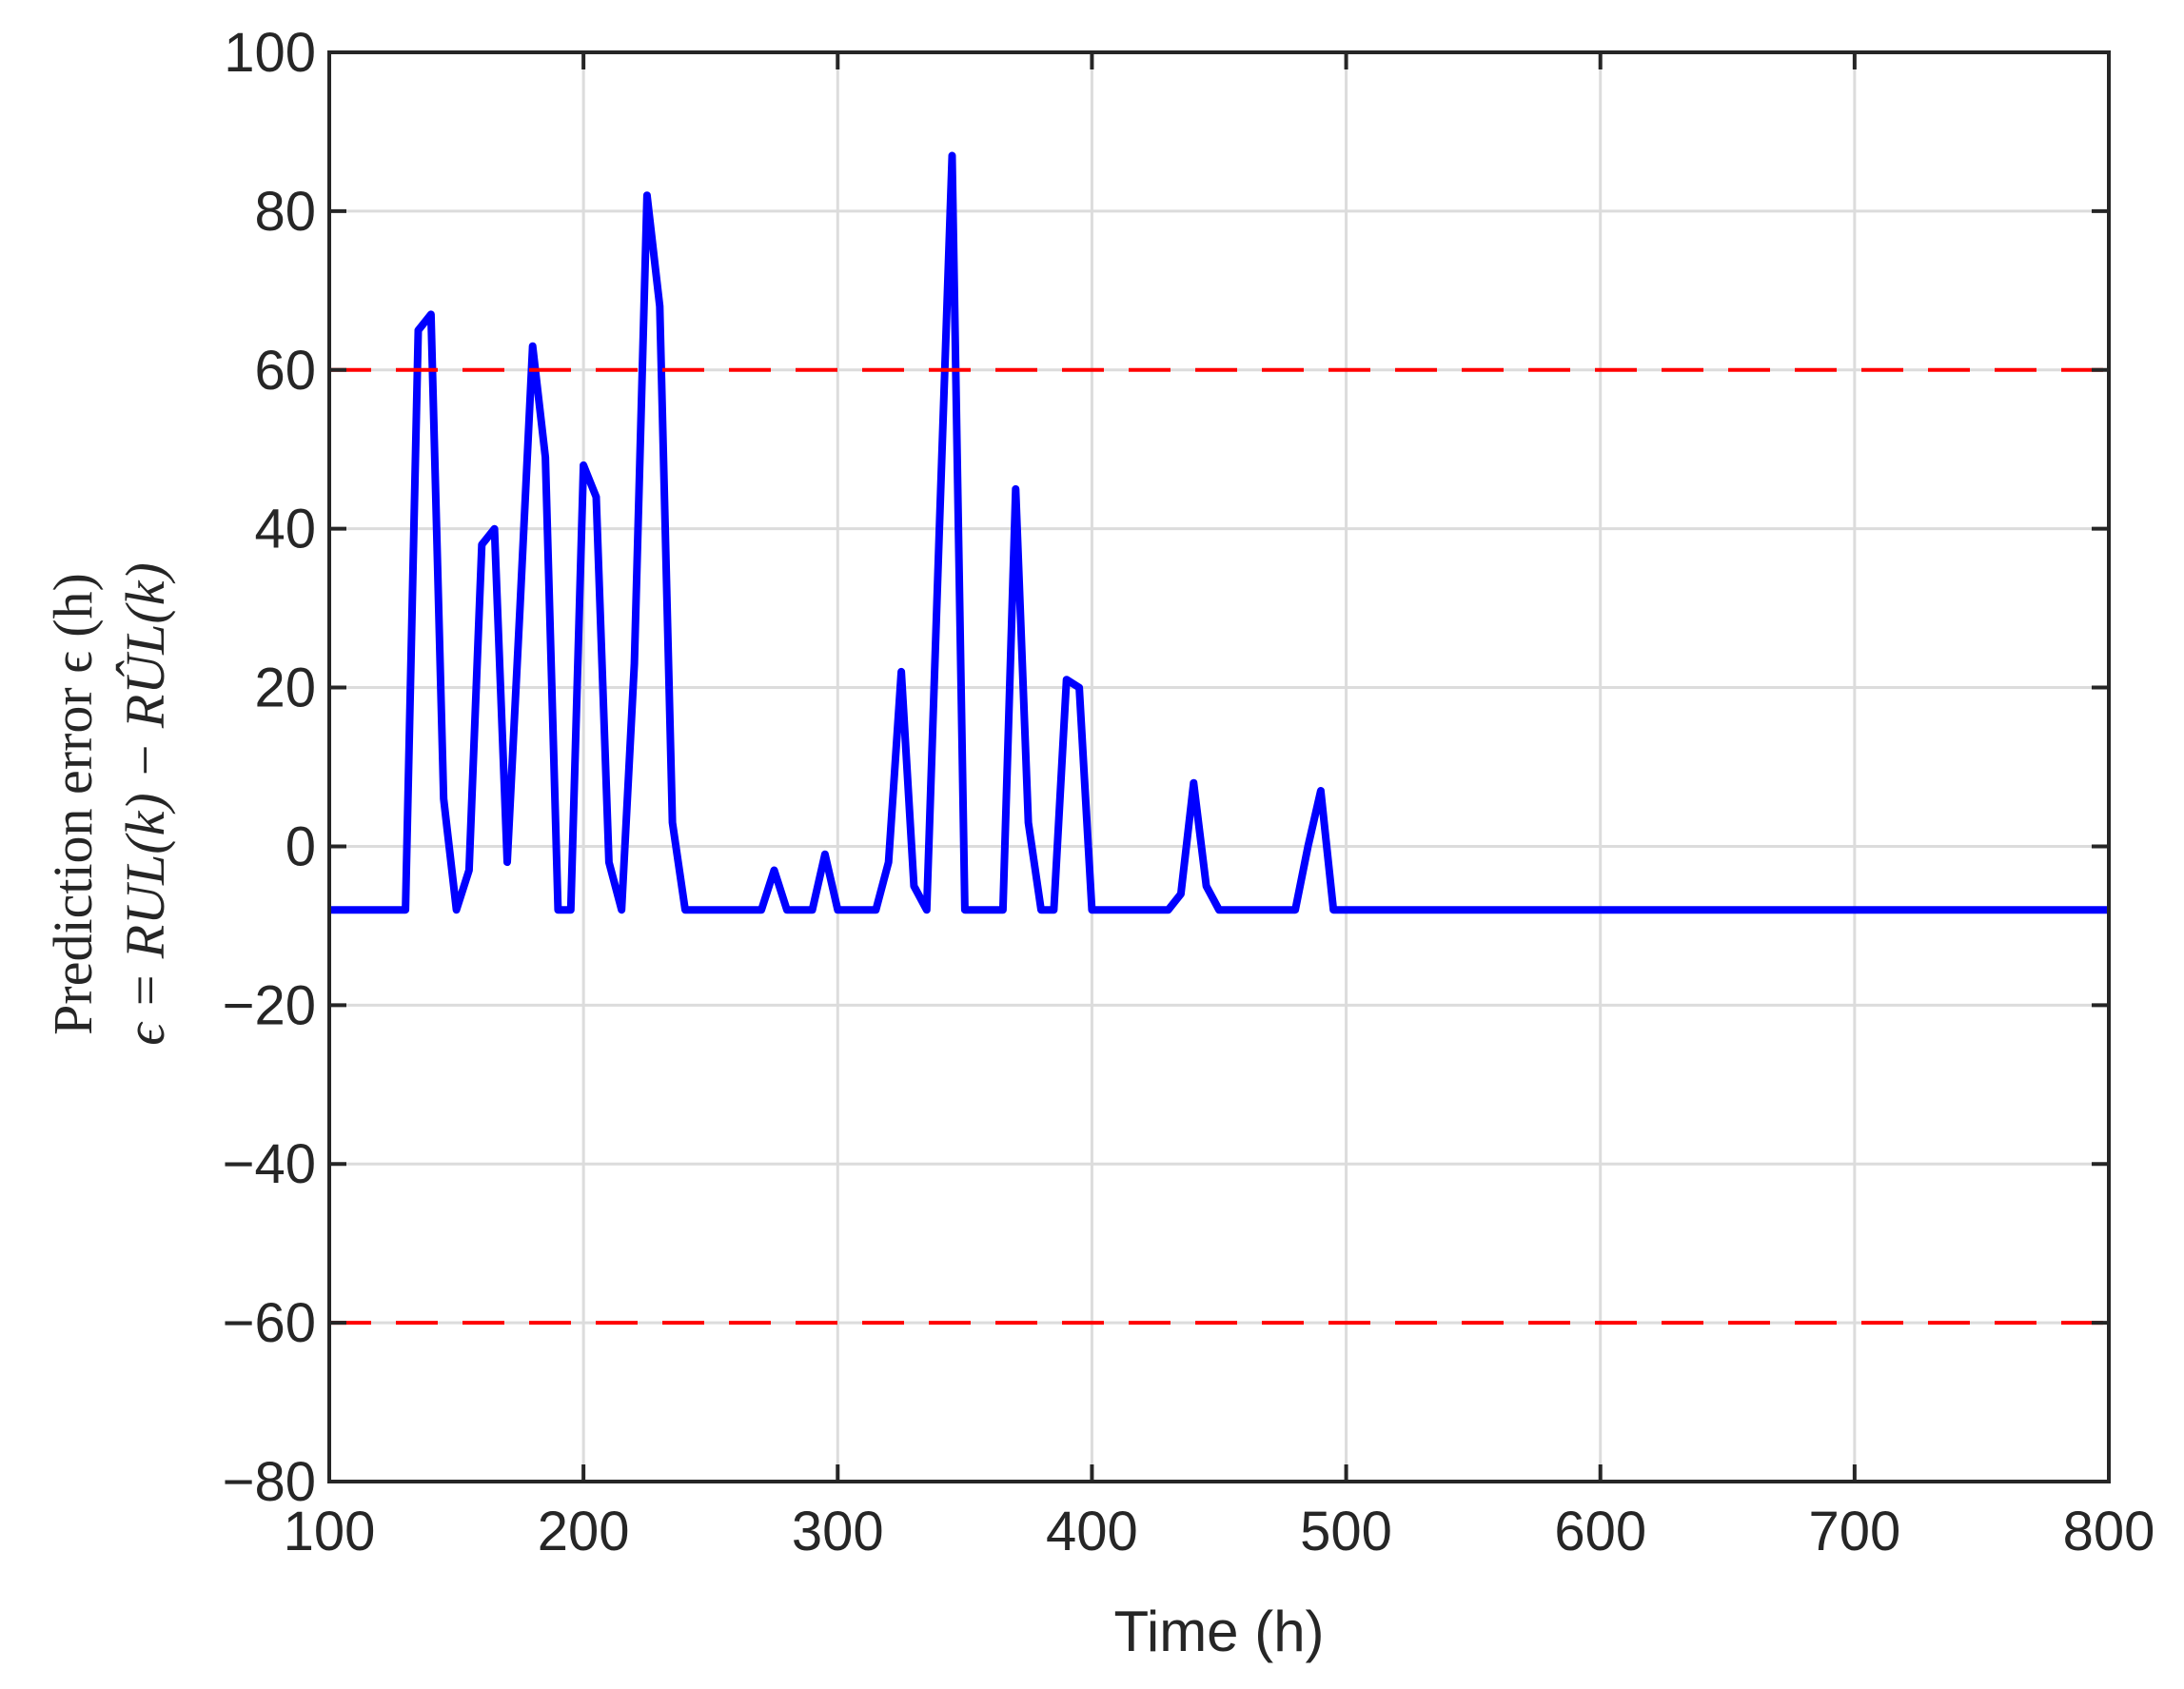 The width and height of the screenshot is (2184, 1689). Describe the element at coordinates (73, 804) in the screenshot. I see `y-axis-title-line1: Prediction error ϵ (h)` at that location.